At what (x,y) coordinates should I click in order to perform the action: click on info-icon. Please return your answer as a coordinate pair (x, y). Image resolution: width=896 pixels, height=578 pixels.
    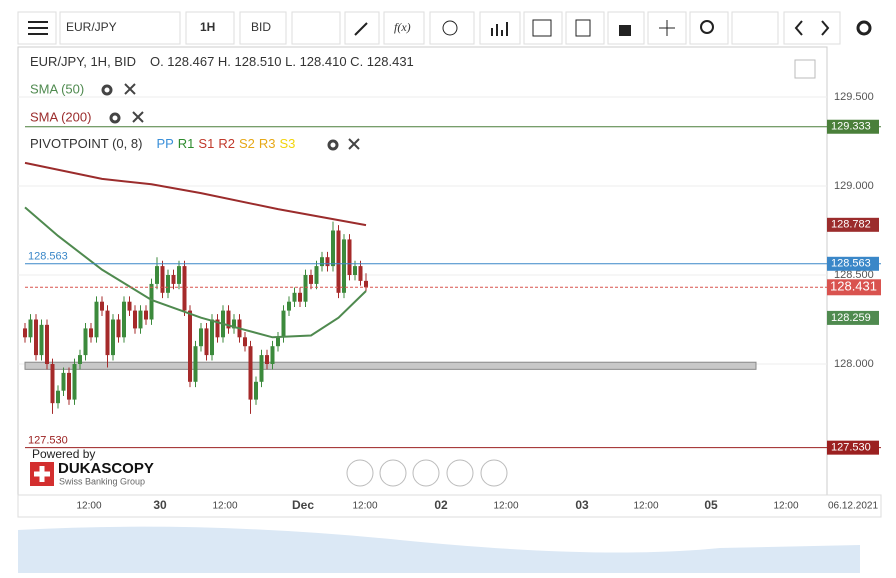
    Looking at the image, I should click on (450, 28).